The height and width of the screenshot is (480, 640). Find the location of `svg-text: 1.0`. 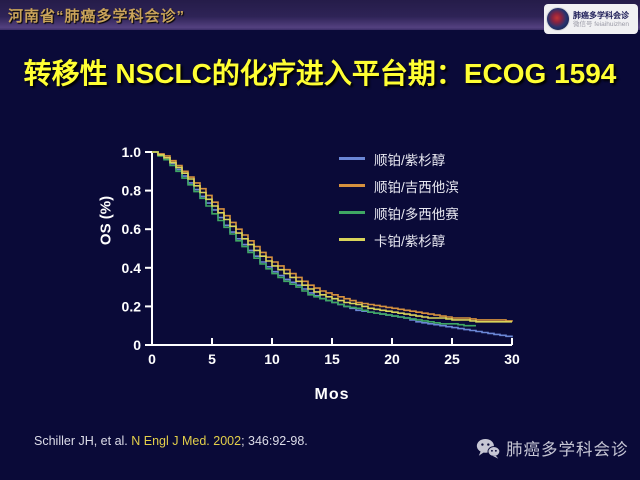

svg-text: 1.0 is located at coordinates (132, 152).